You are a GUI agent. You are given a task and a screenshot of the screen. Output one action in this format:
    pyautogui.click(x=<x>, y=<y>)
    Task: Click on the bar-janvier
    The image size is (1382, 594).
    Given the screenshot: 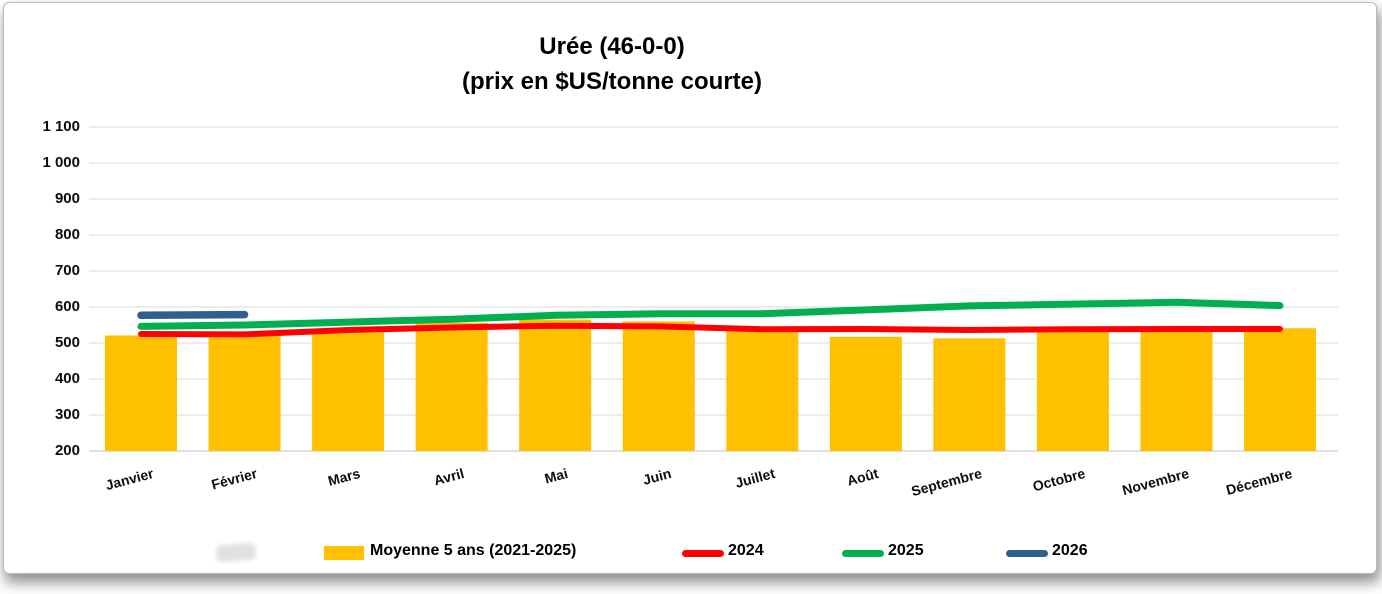 What is the action you would take?
    pyautogui.click(x=141, y=393)
    